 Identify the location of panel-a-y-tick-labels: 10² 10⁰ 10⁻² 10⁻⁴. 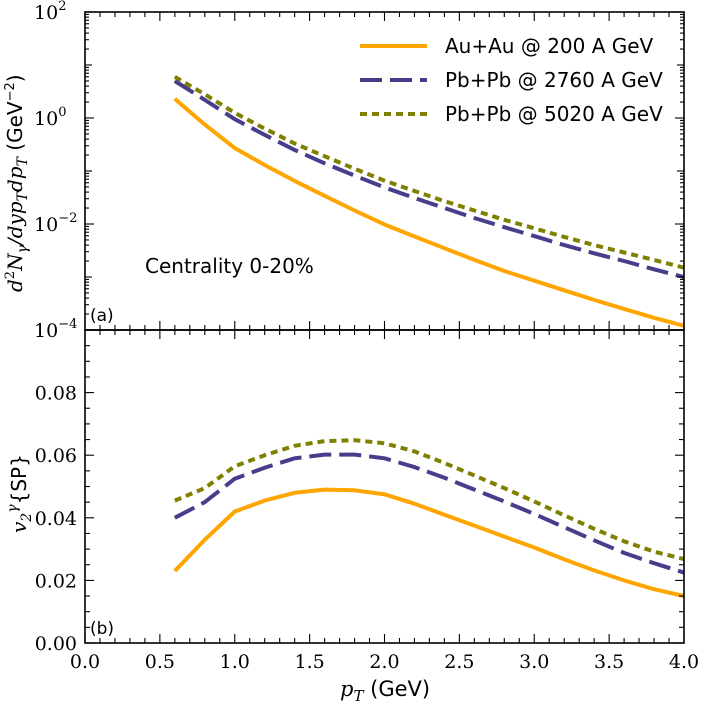
(55, 171).